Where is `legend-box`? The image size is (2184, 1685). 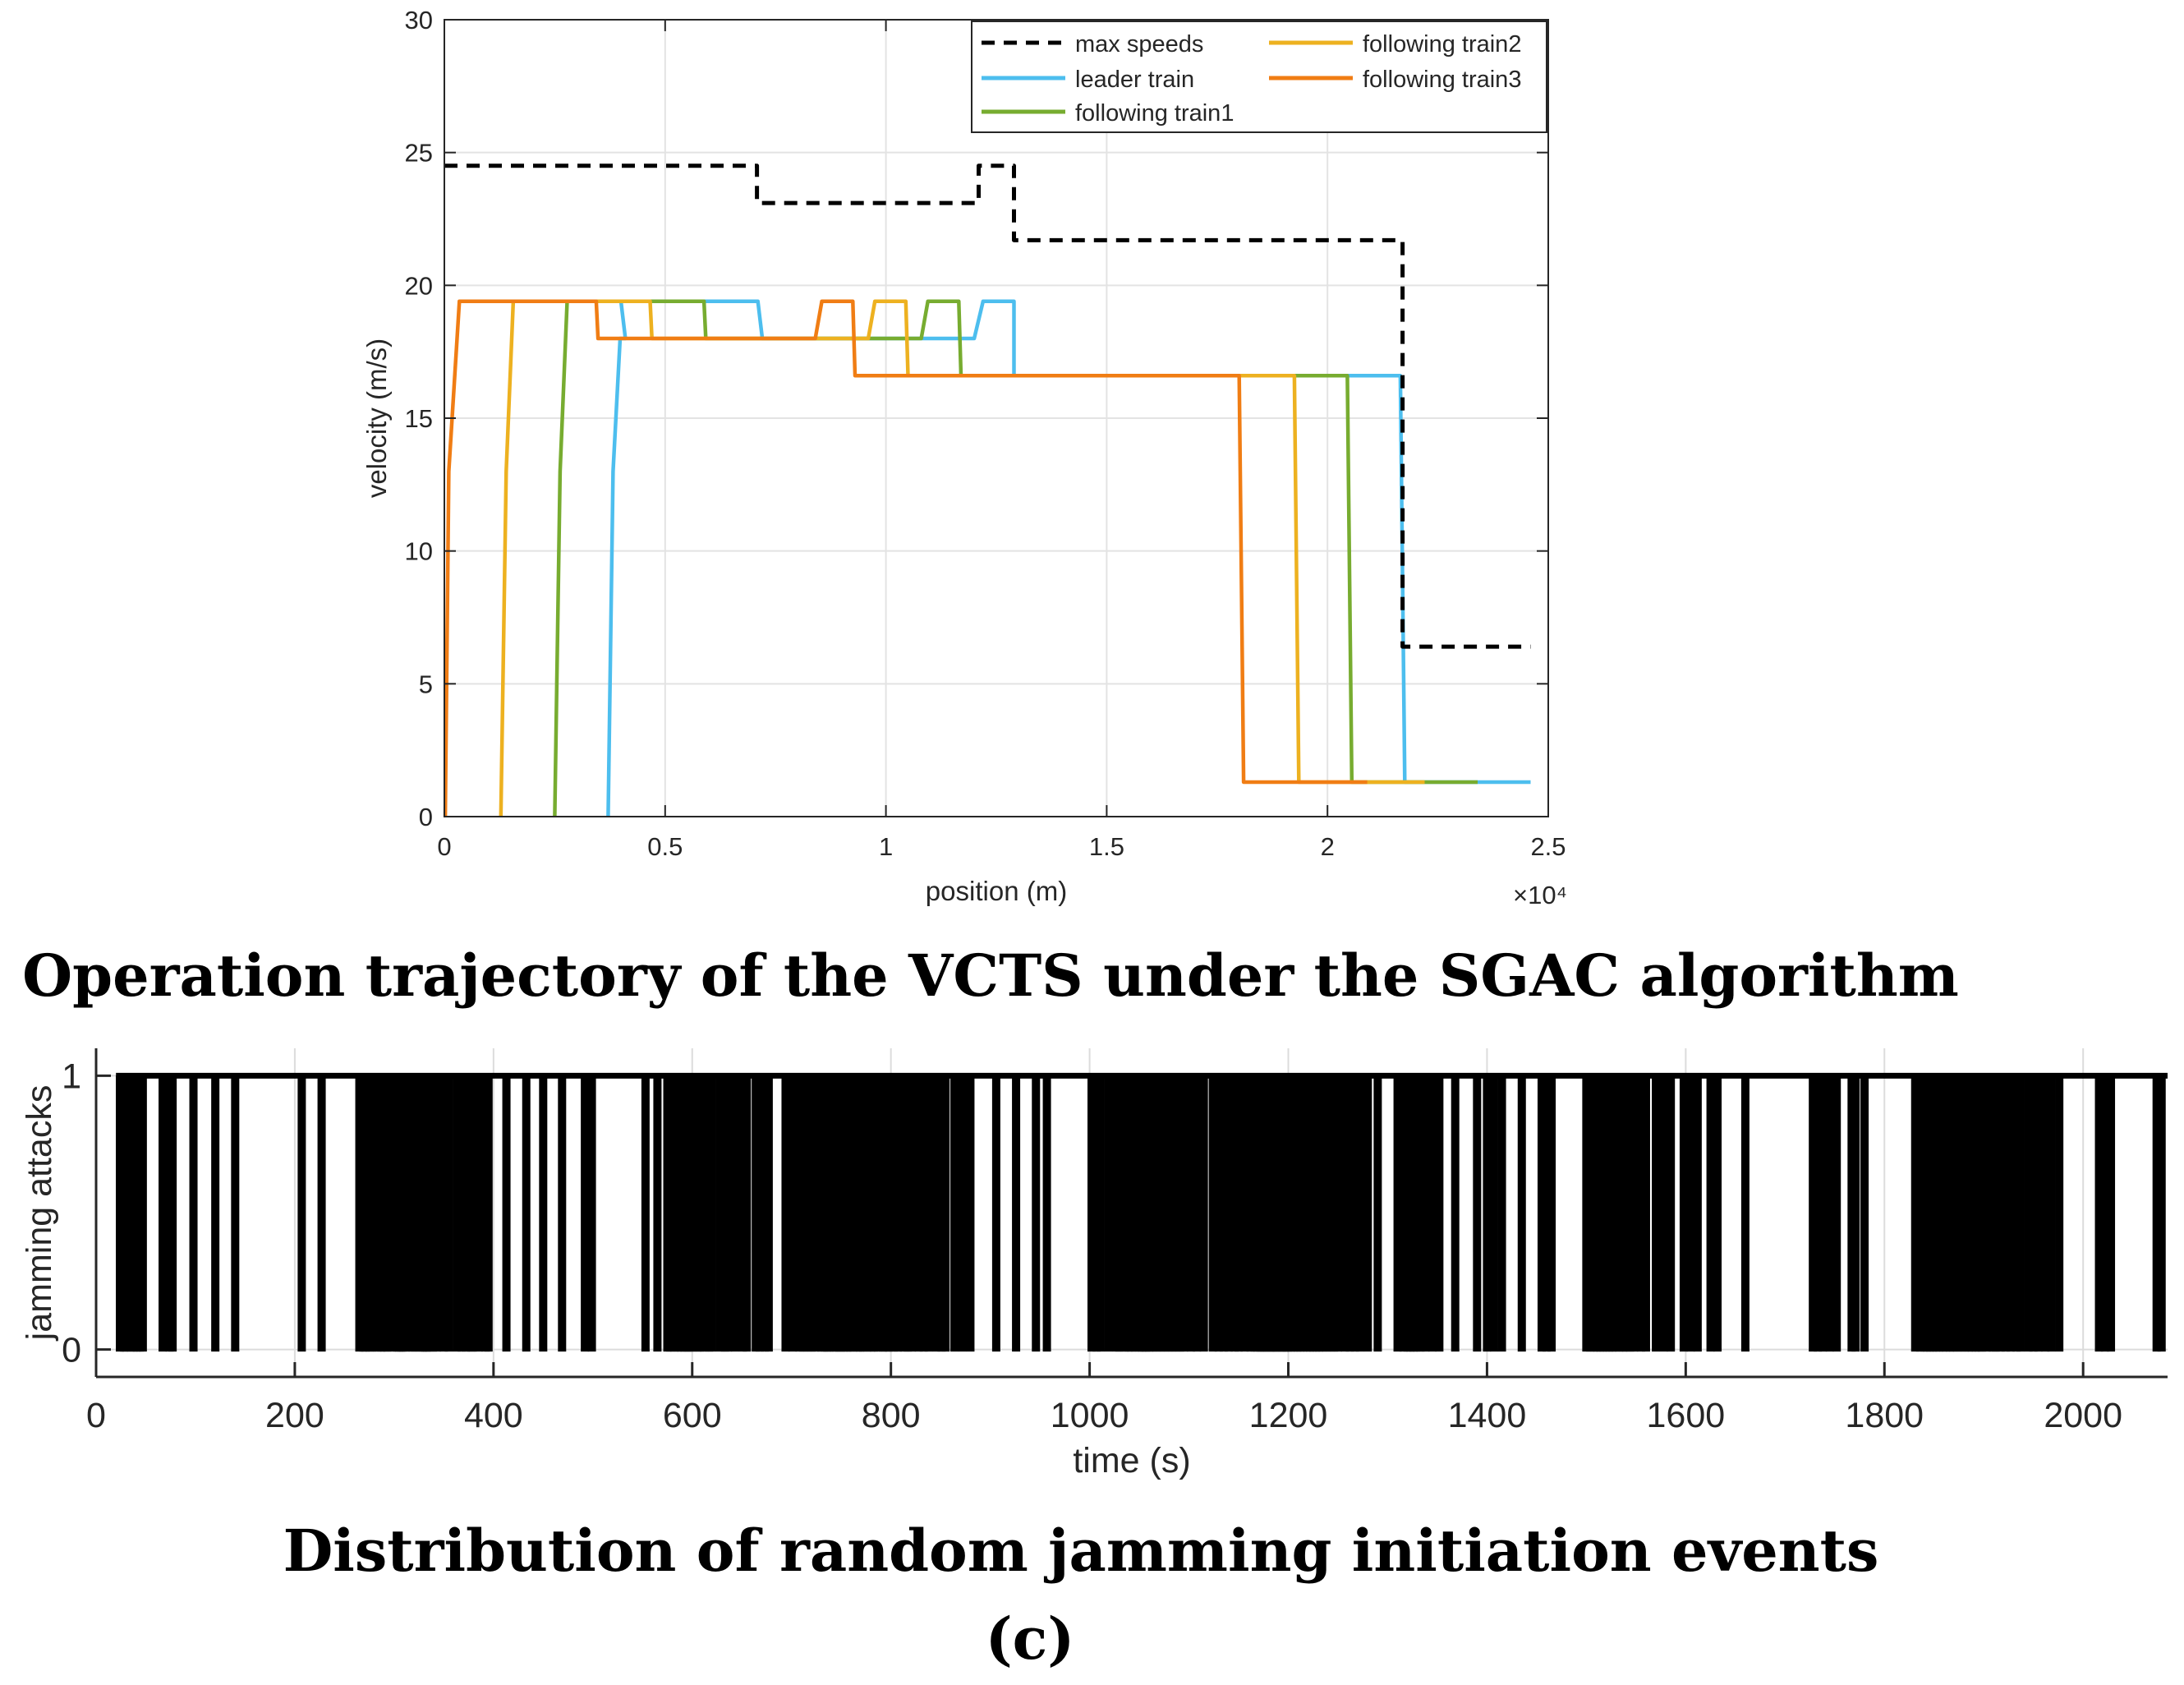
legend-box is located at coordinates (1259, 77).